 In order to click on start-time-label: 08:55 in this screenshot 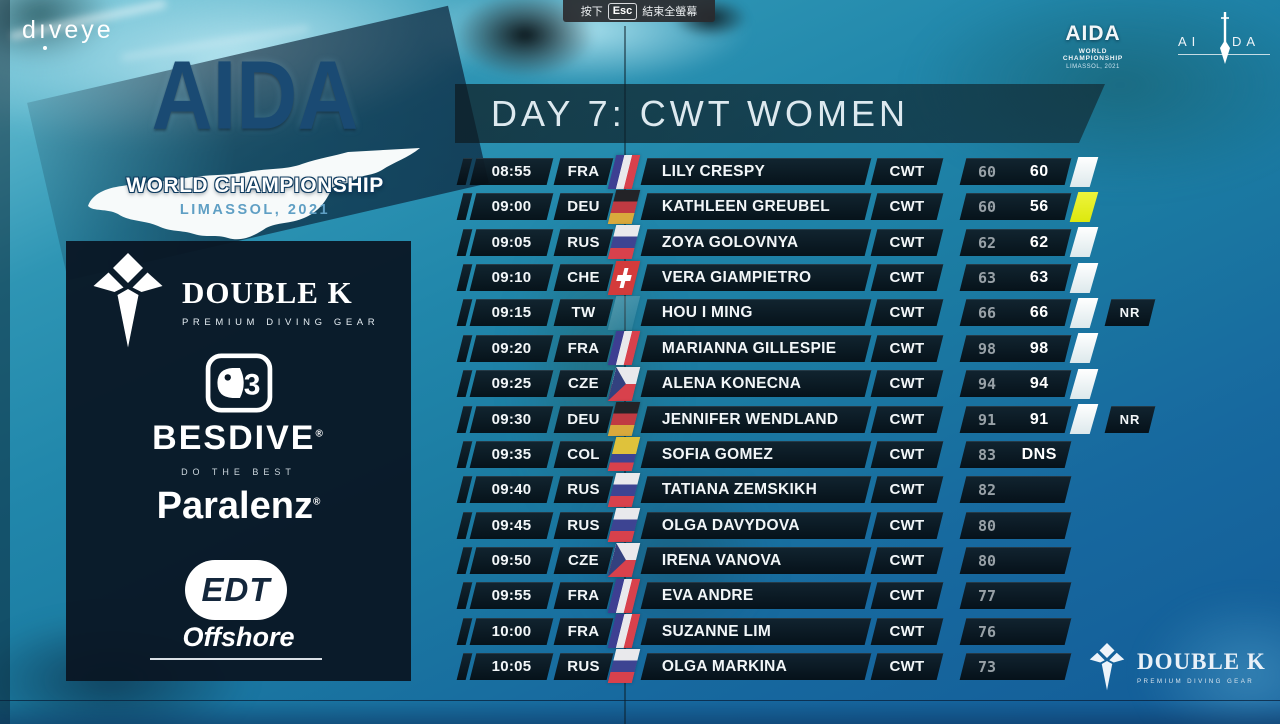, I will do `click(511, 171)`.